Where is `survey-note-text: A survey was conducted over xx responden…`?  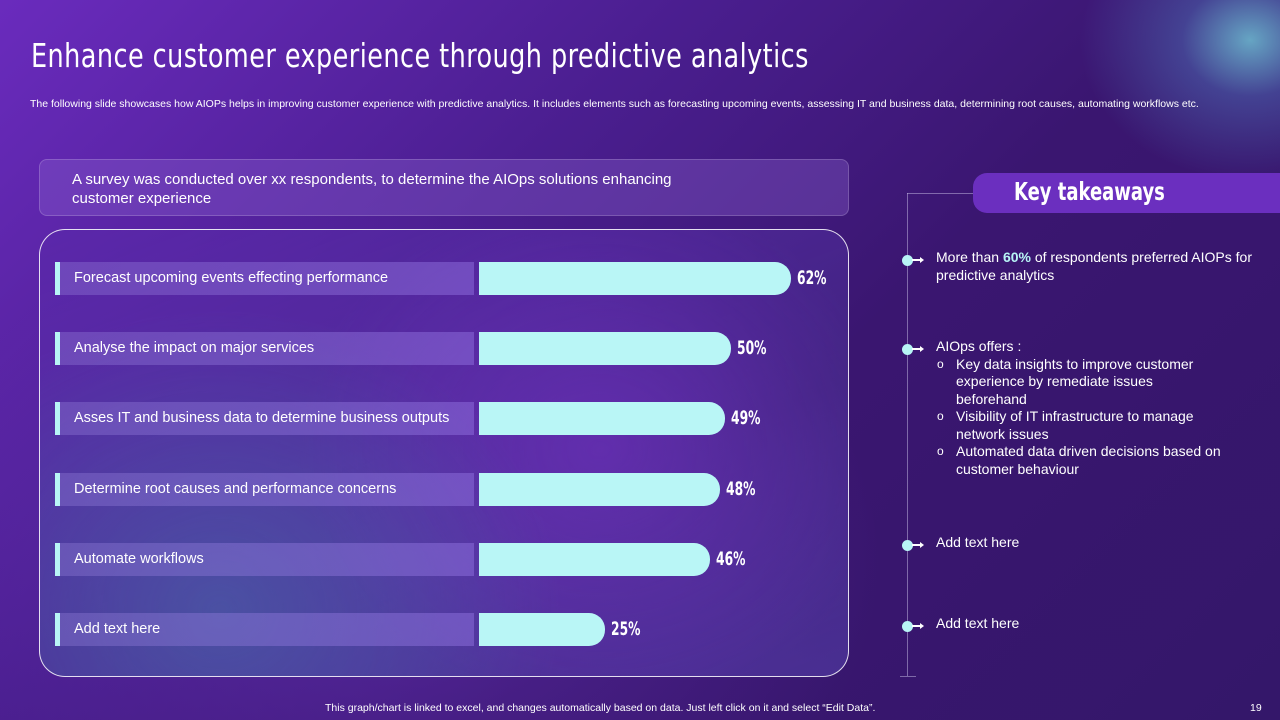
survey-note-text: A survey was conducted over xx responden… is located at coordinates (372, 189).